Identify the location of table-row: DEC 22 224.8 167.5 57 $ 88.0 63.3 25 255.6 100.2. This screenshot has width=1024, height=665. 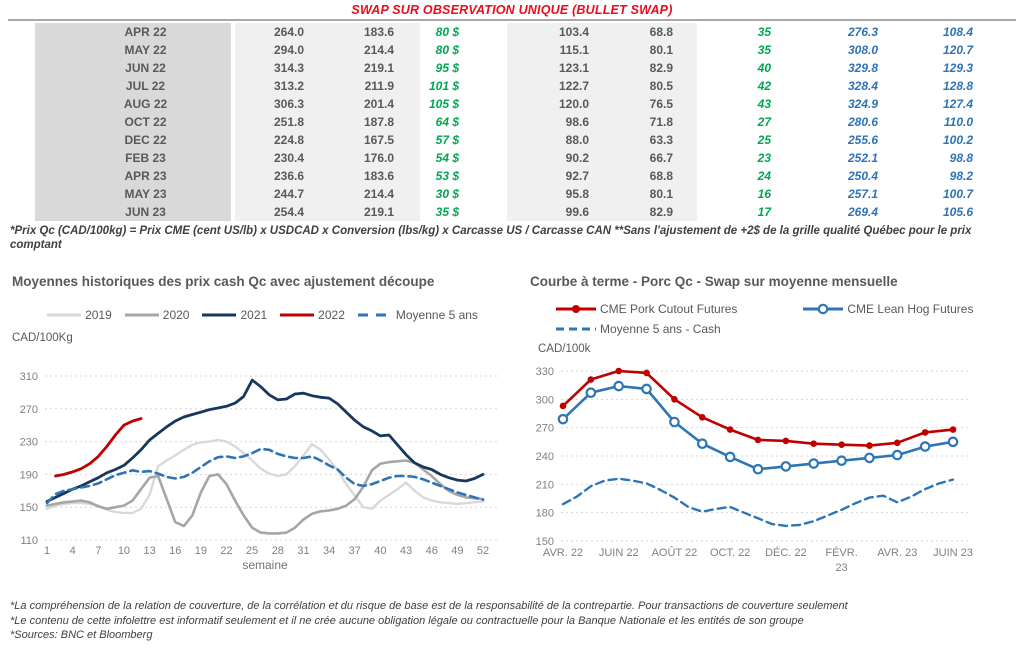
(510, 140).